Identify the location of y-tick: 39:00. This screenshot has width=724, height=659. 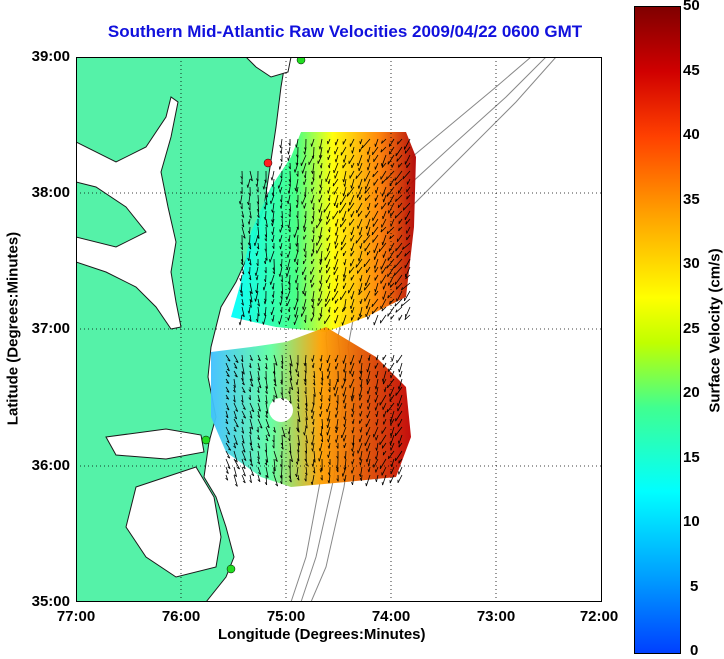
(50, 56).